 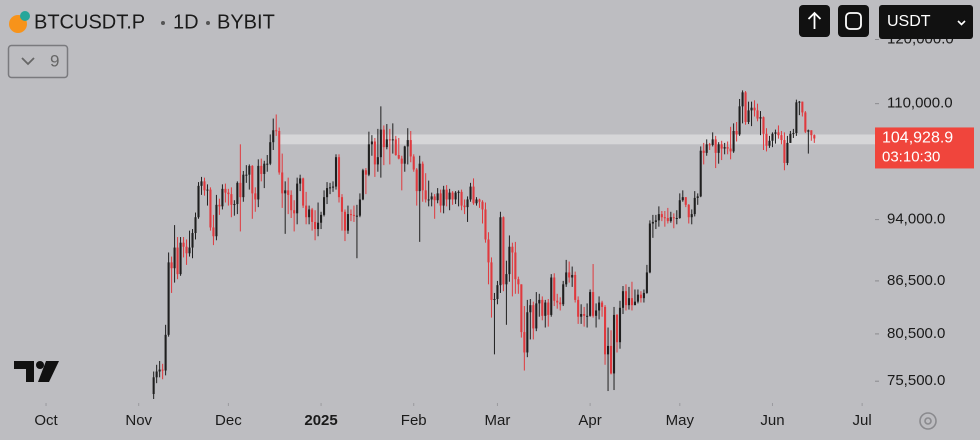 What do you see at coordinates (38, 61) in the screenshot?
I see `indicators-toggle` at bounding box center [38, 61].